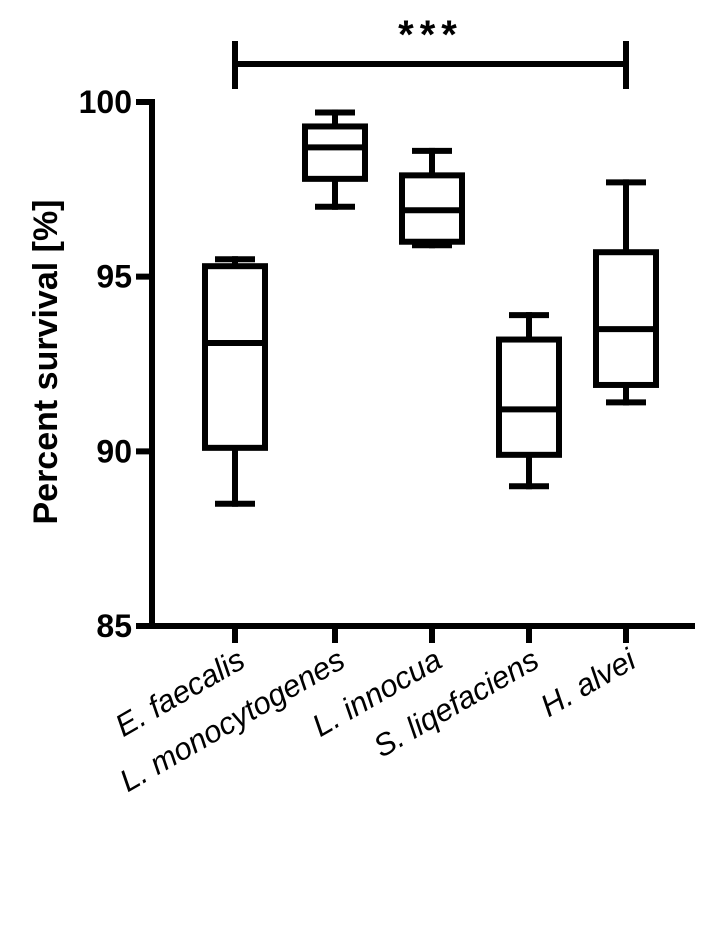 This screenshot has height=926, width=711. What do you see at coordinates (114, 451) in the screenshot?
I see `y-tick-label: 90` at bounding box center [114, 451].